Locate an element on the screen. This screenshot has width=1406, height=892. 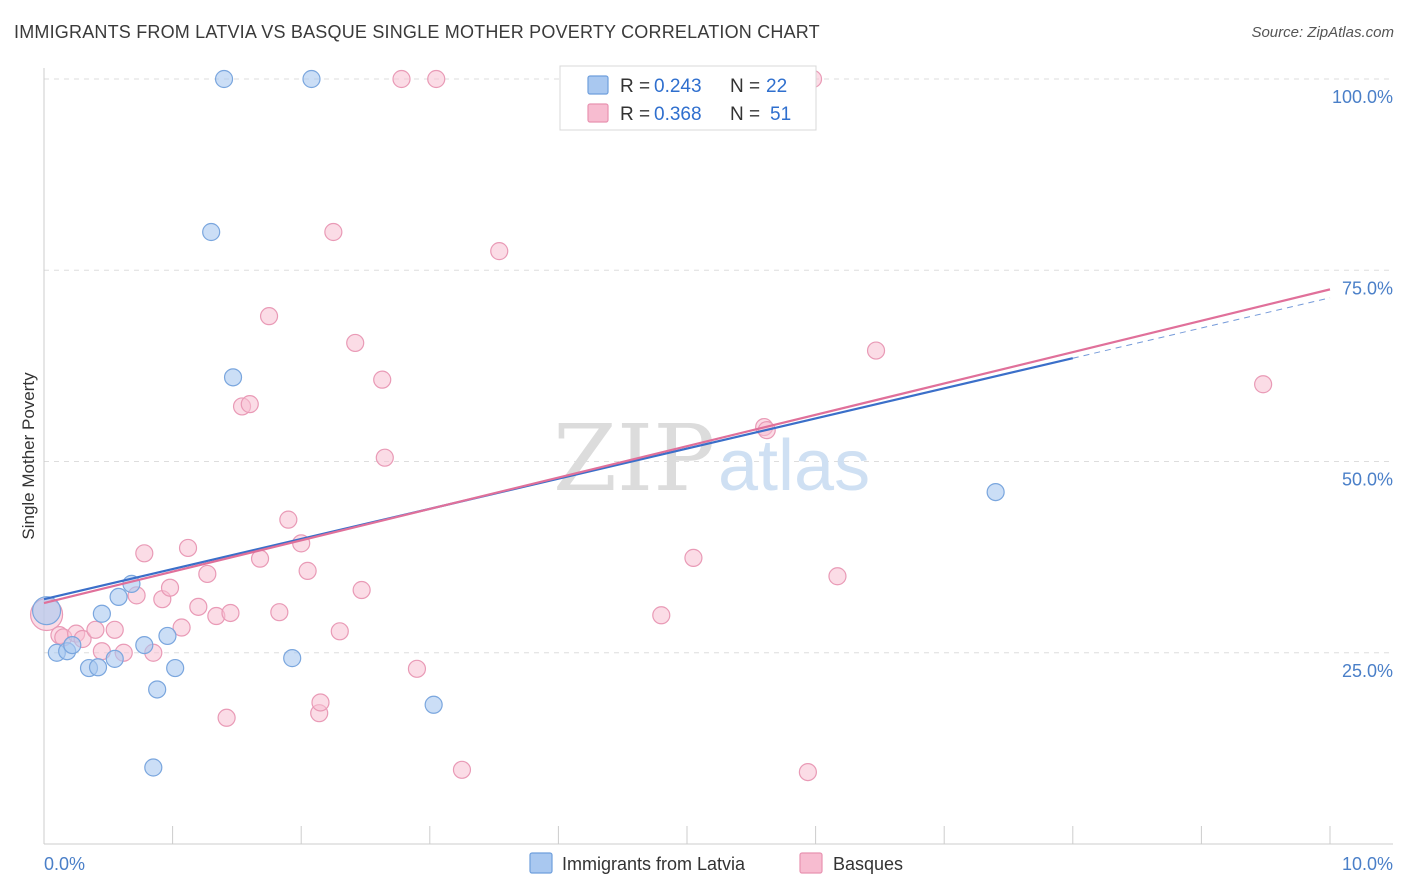
latvia-r-value: 0.243 is located at coordinates (678, 86).